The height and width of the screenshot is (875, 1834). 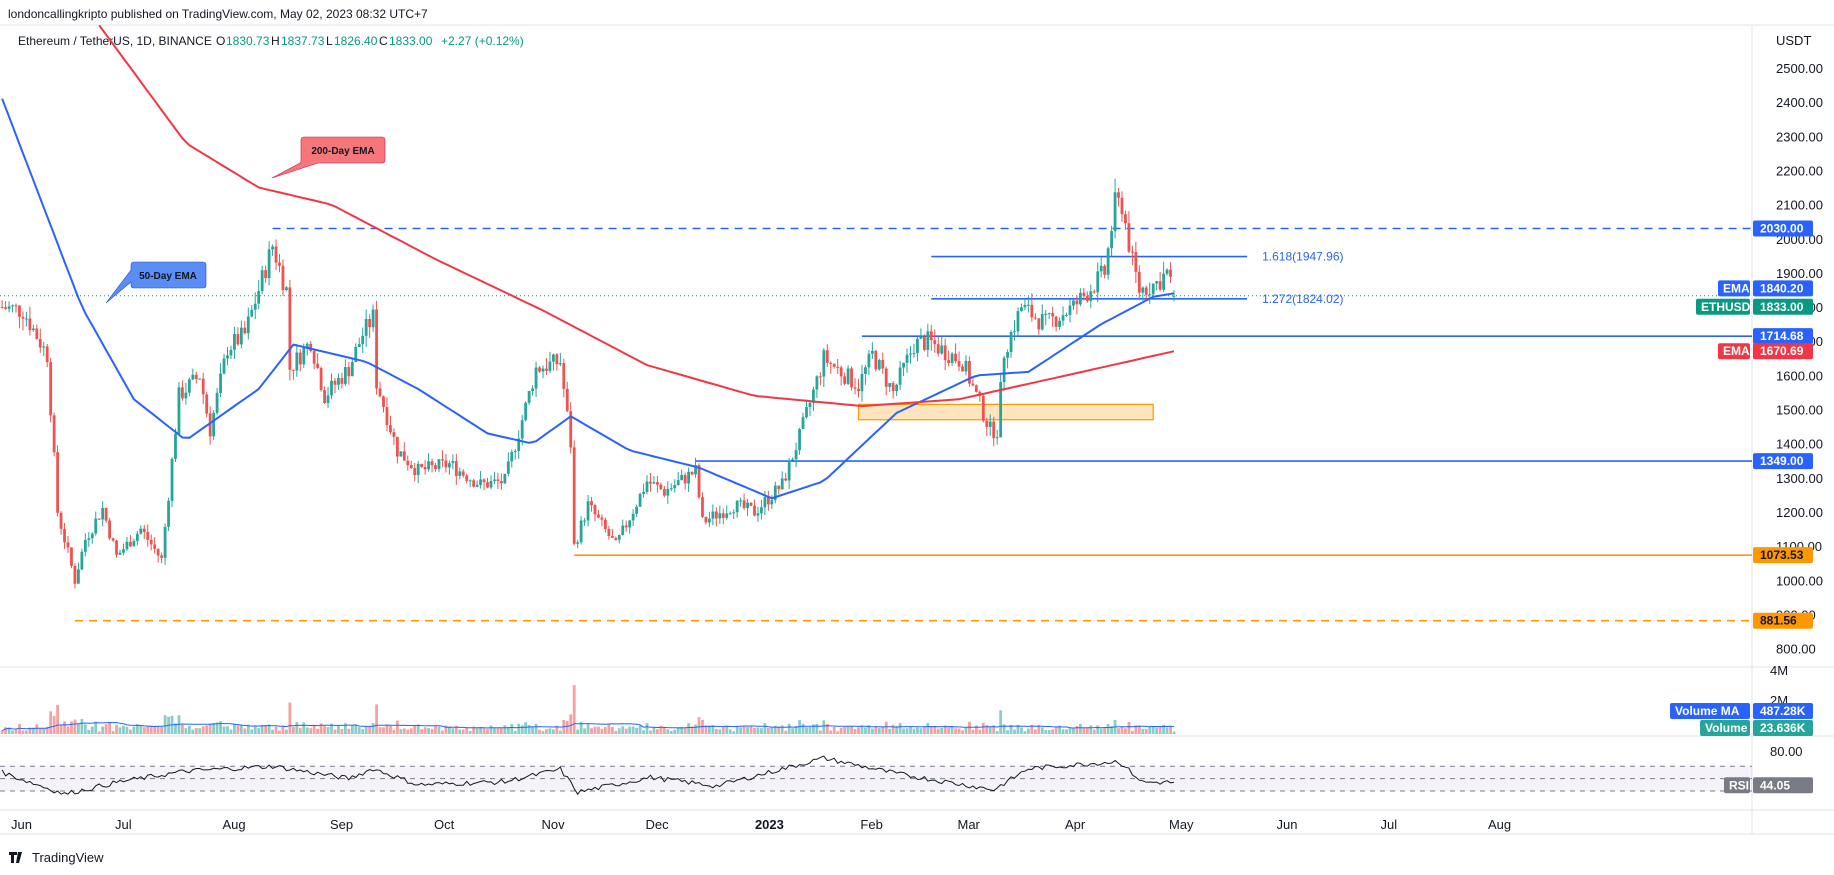 I want to click on volume-ma-line, so click(x=588, y=726).